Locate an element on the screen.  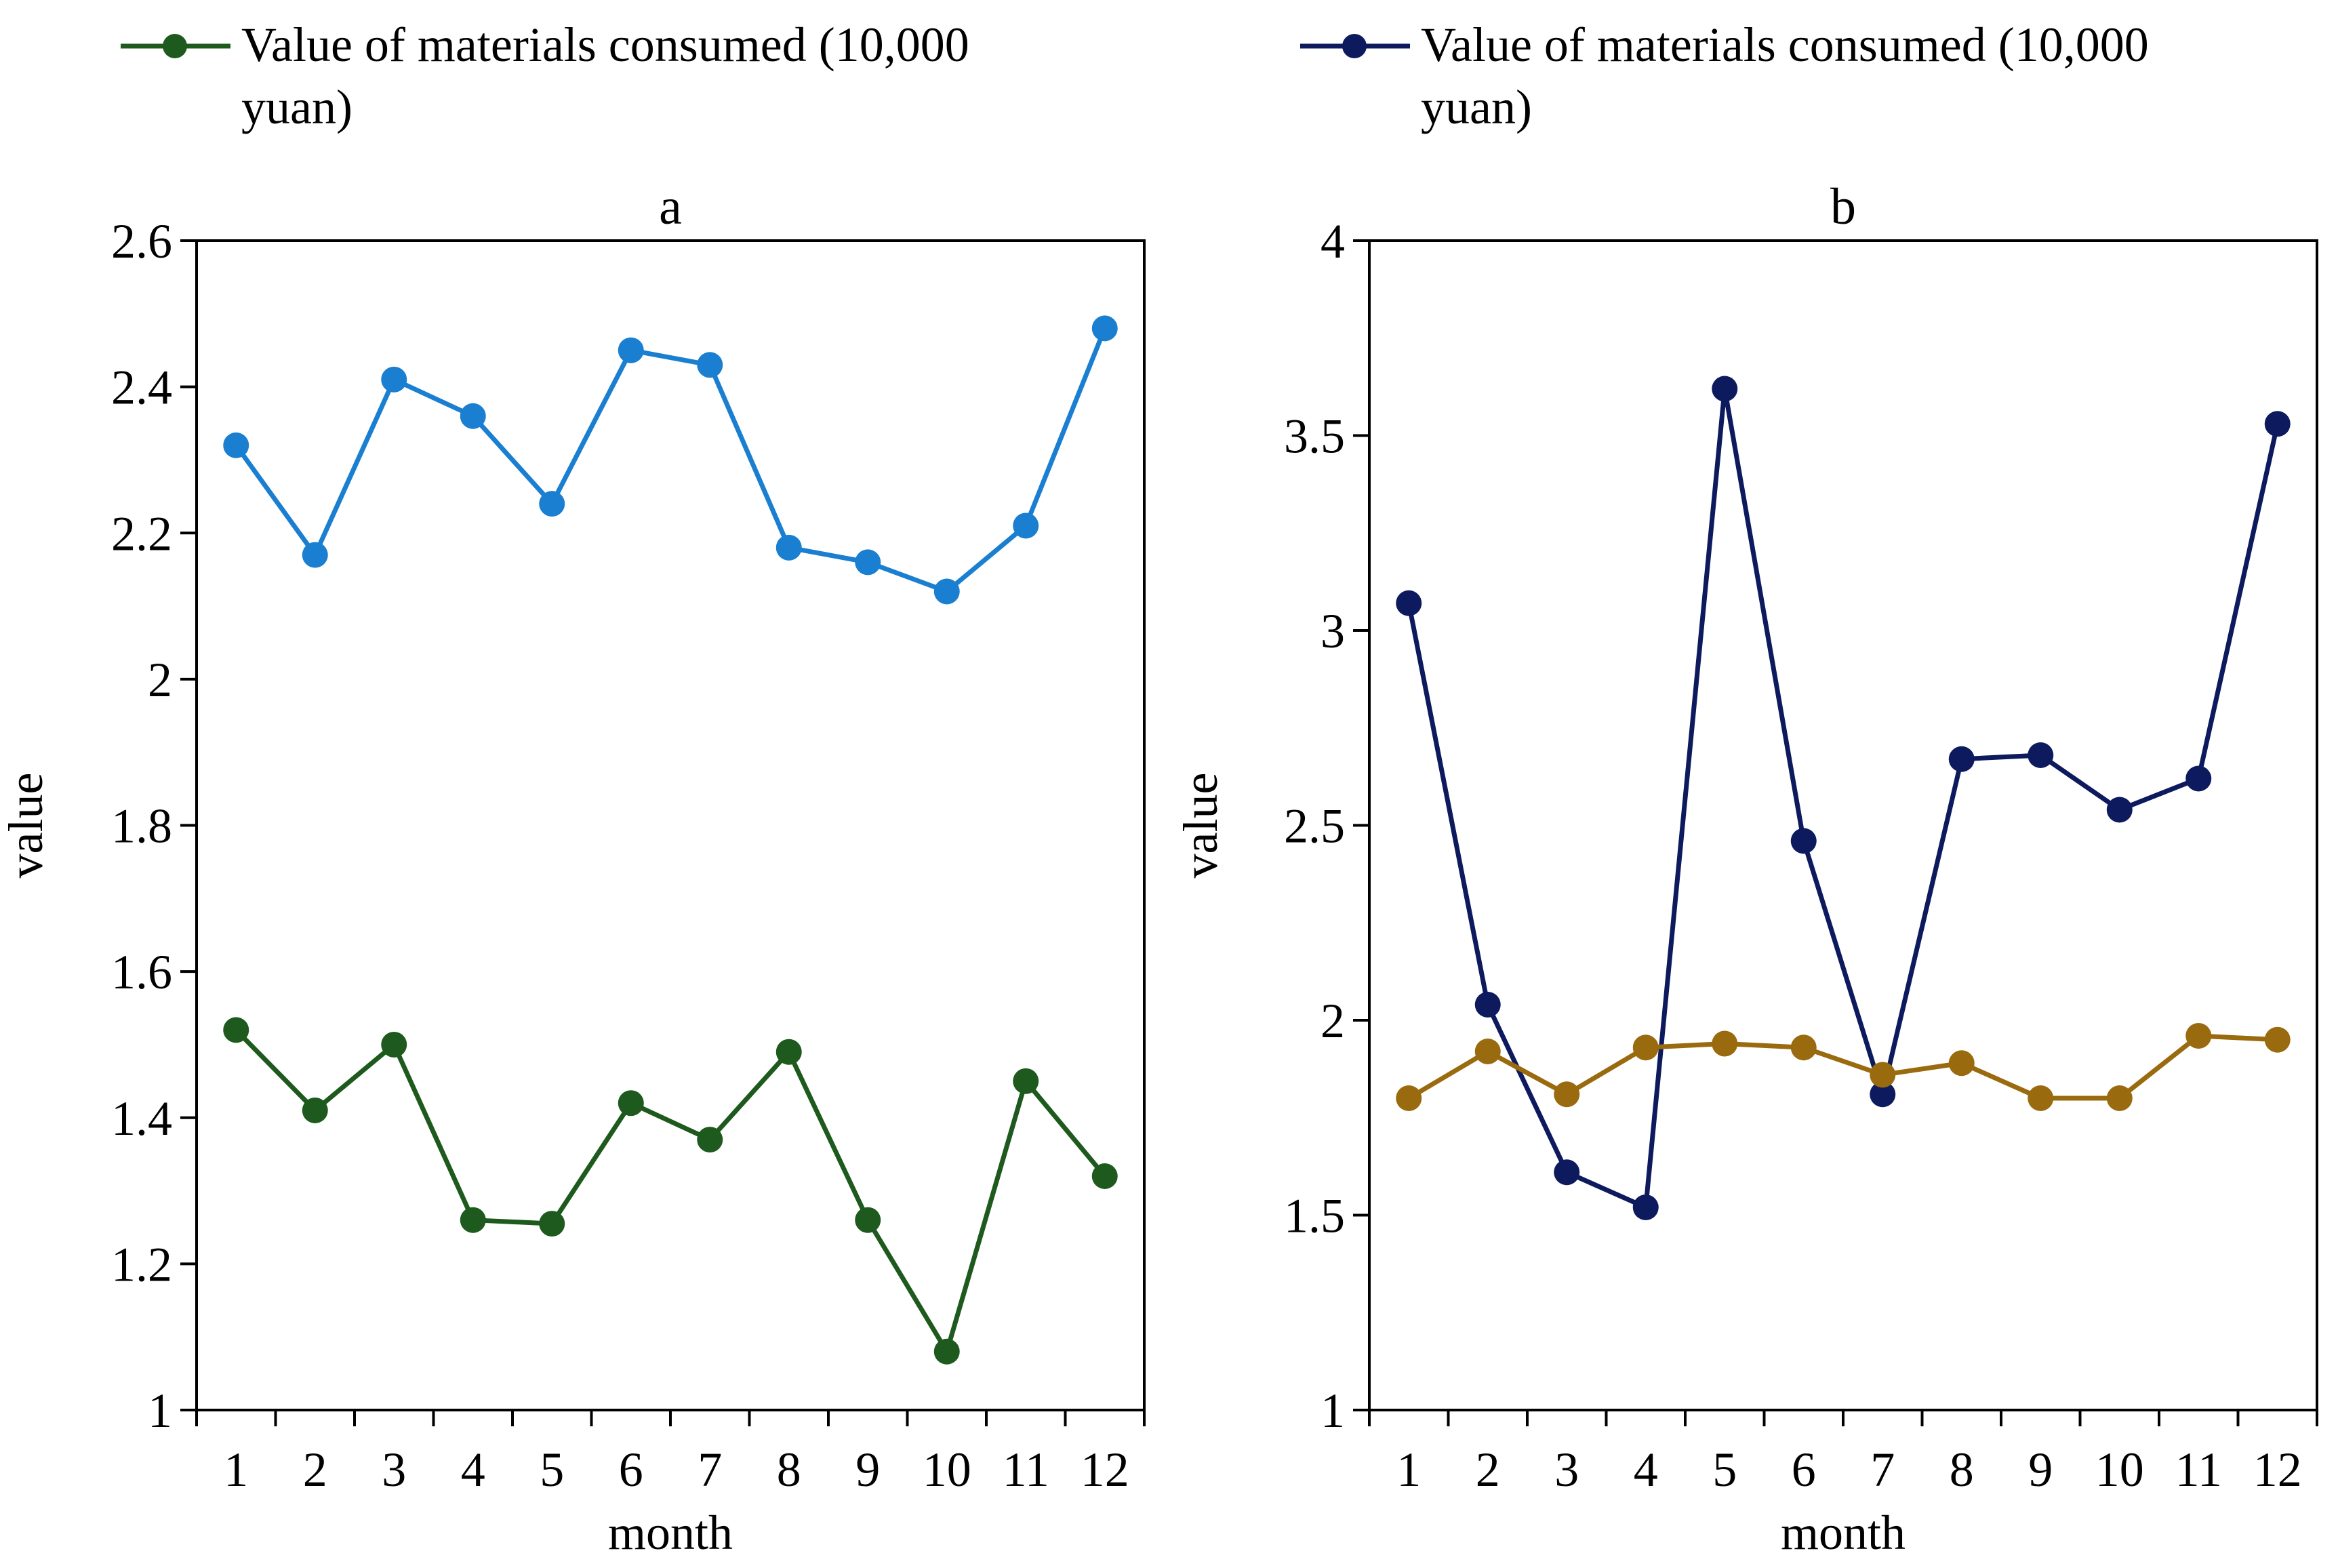
chart-a-ylabel: value is located at coordinates (26, 826).